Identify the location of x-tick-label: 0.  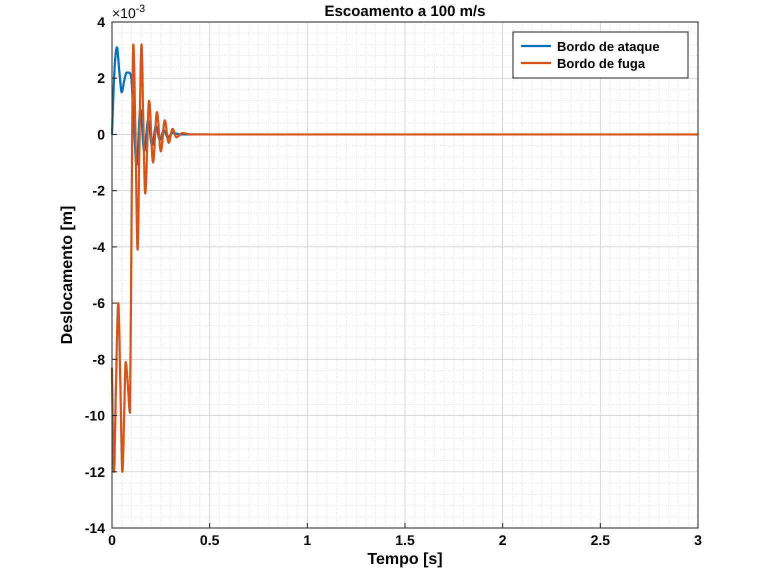
(112, 540).